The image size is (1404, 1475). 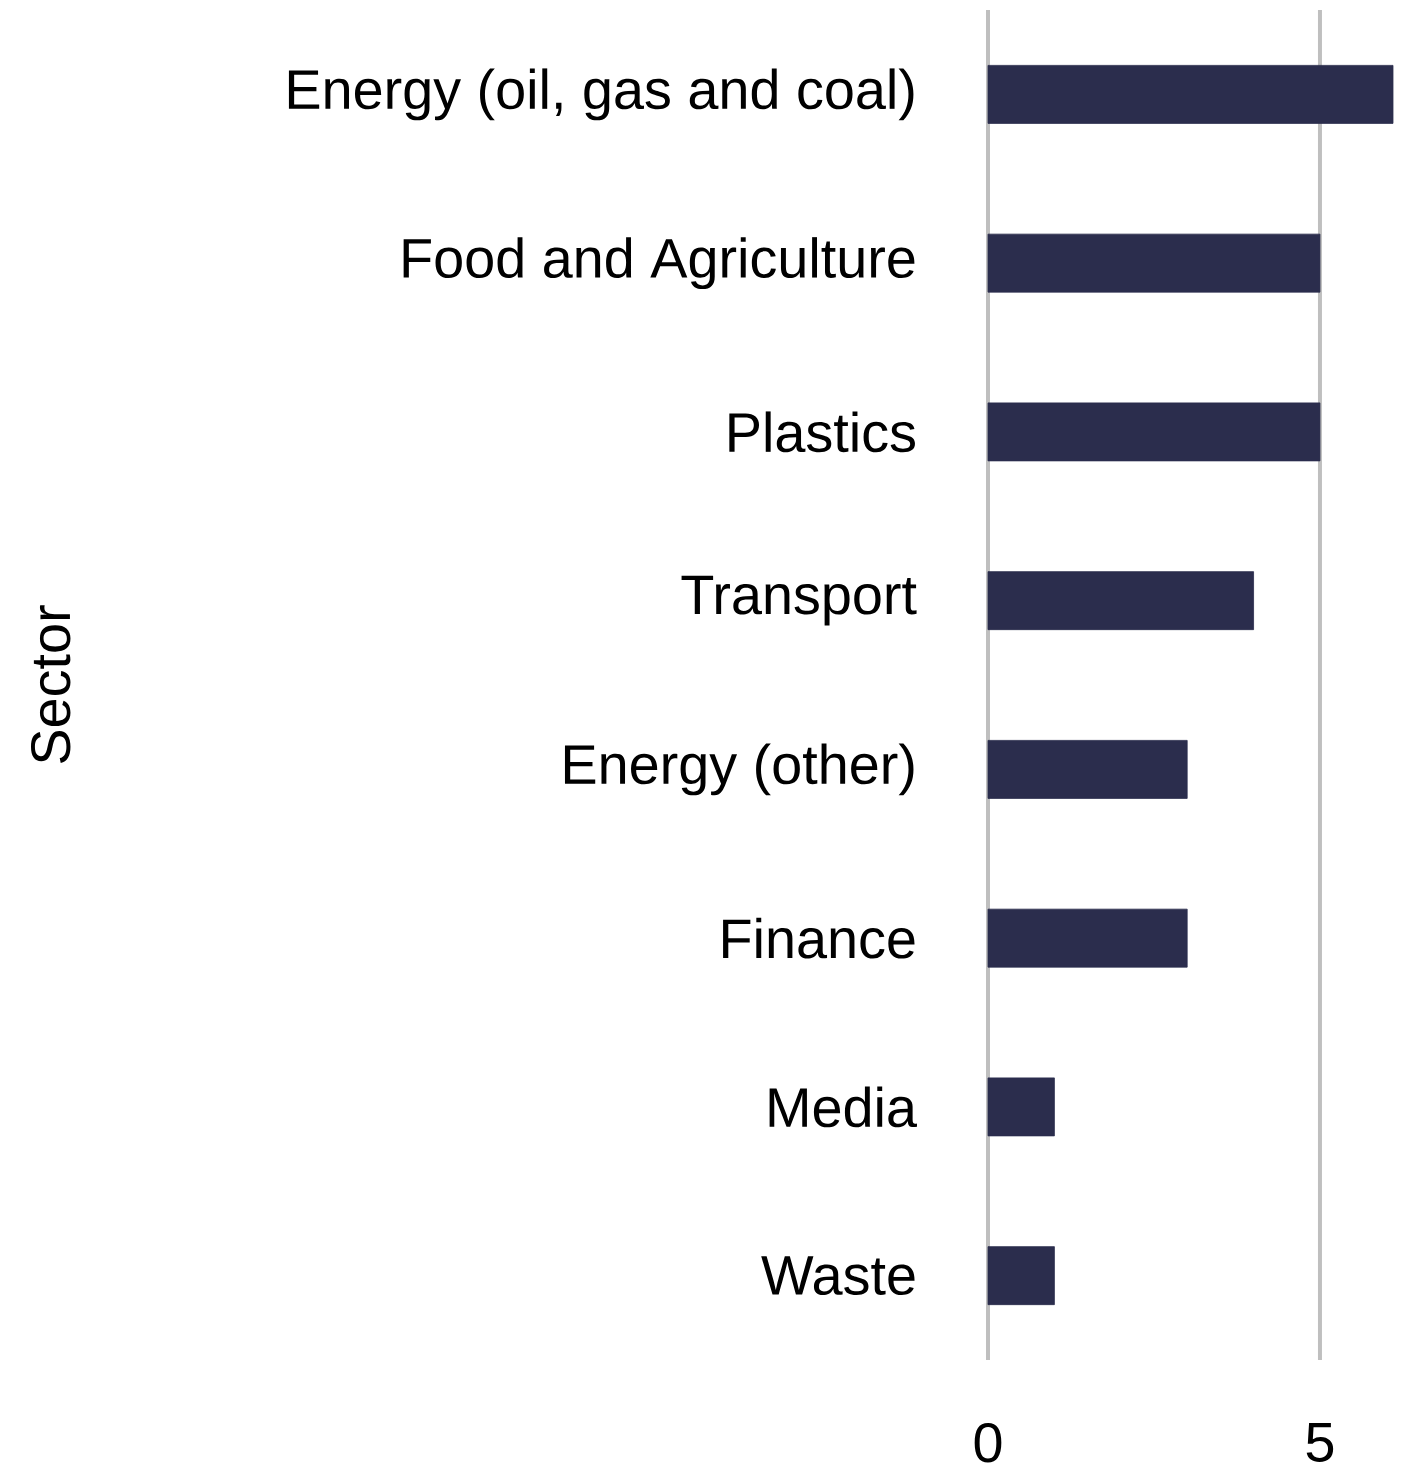 What do you see at coordinates (988, 1443) in the screenshot?
I see `x-tick-label: 0` at bounding box center [988, 1443].